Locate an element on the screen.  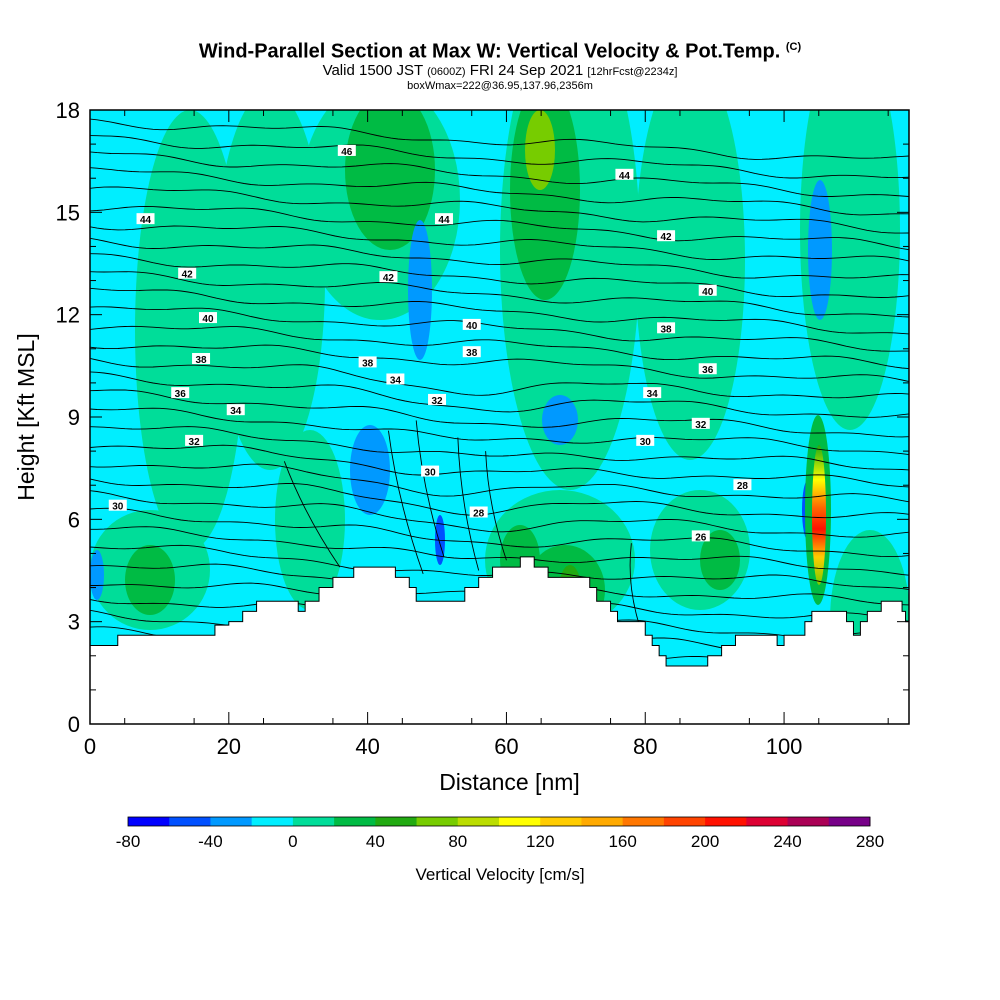
contour-label-text: 38 is located at coordinates (201, 360).